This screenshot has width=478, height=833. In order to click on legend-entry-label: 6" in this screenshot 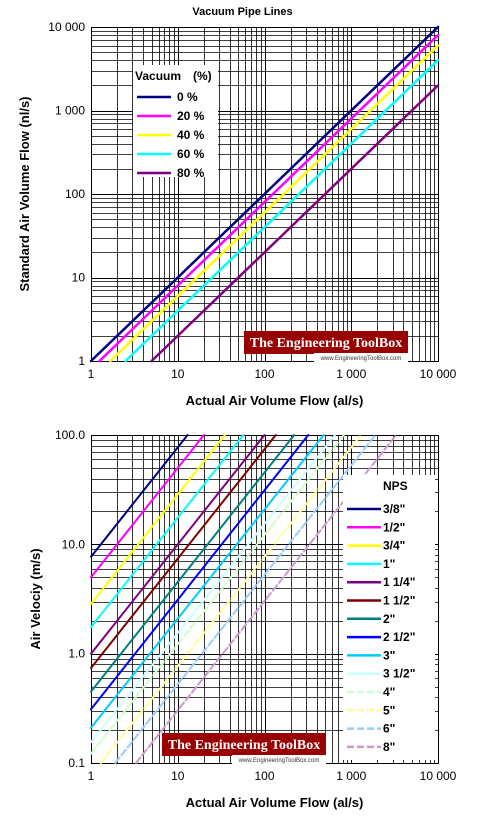, I will do `click(389, 729)`.